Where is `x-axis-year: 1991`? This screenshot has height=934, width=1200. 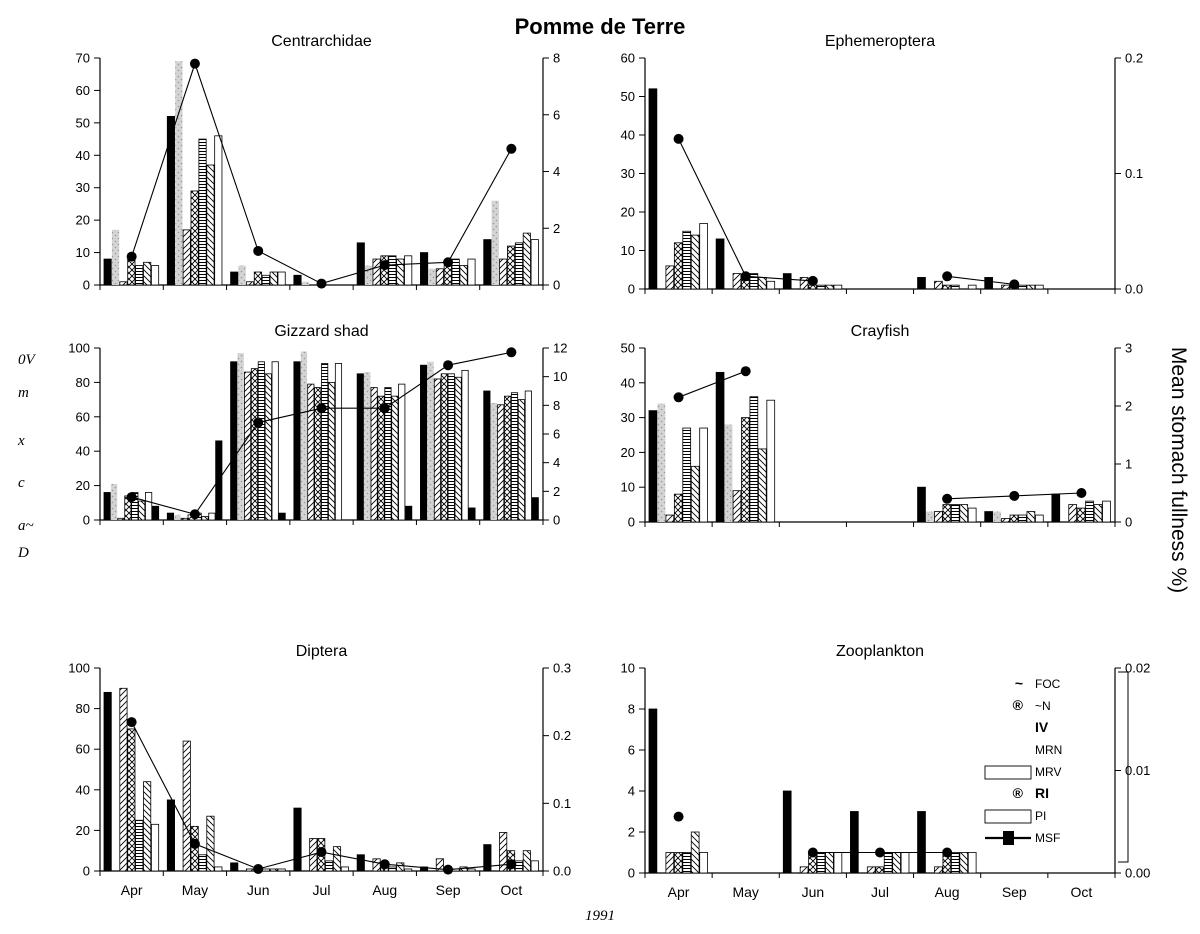 x-axis-year: 1991 is located at coordinates (600, 916).